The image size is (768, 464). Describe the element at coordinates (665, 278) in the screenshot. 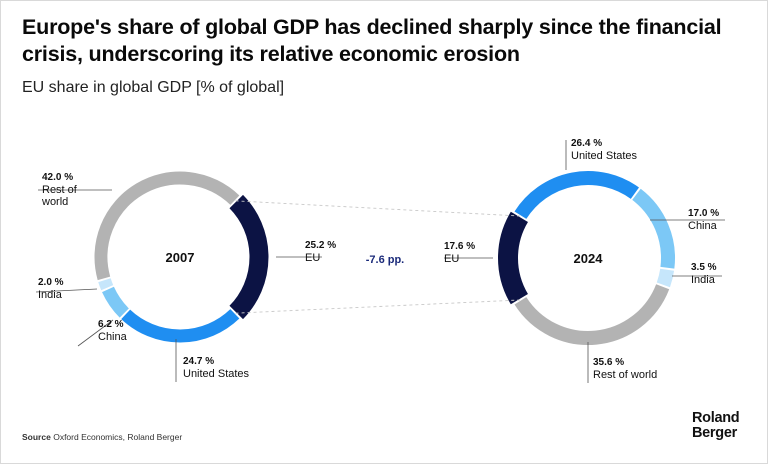

I see `slice-2024-india` at that location.